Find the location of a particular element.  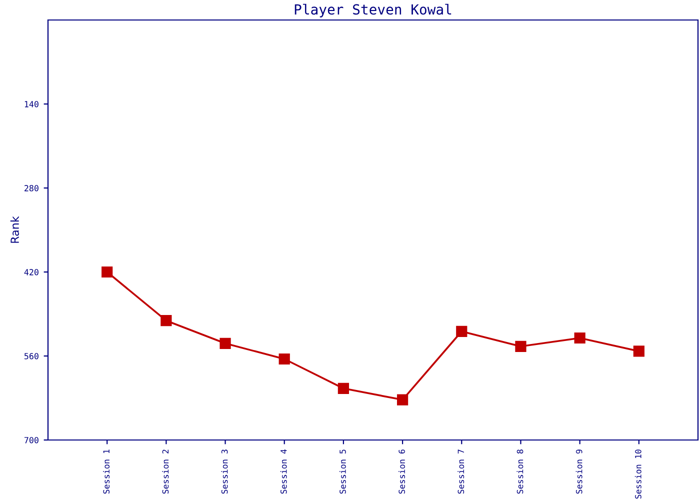

y-tick-label: 280 is located at coordinates (31, 188).